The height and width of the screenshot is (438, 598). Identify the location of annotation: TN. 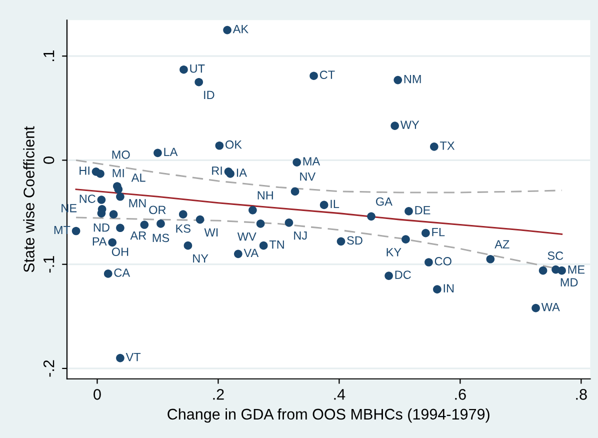
(276, 244).